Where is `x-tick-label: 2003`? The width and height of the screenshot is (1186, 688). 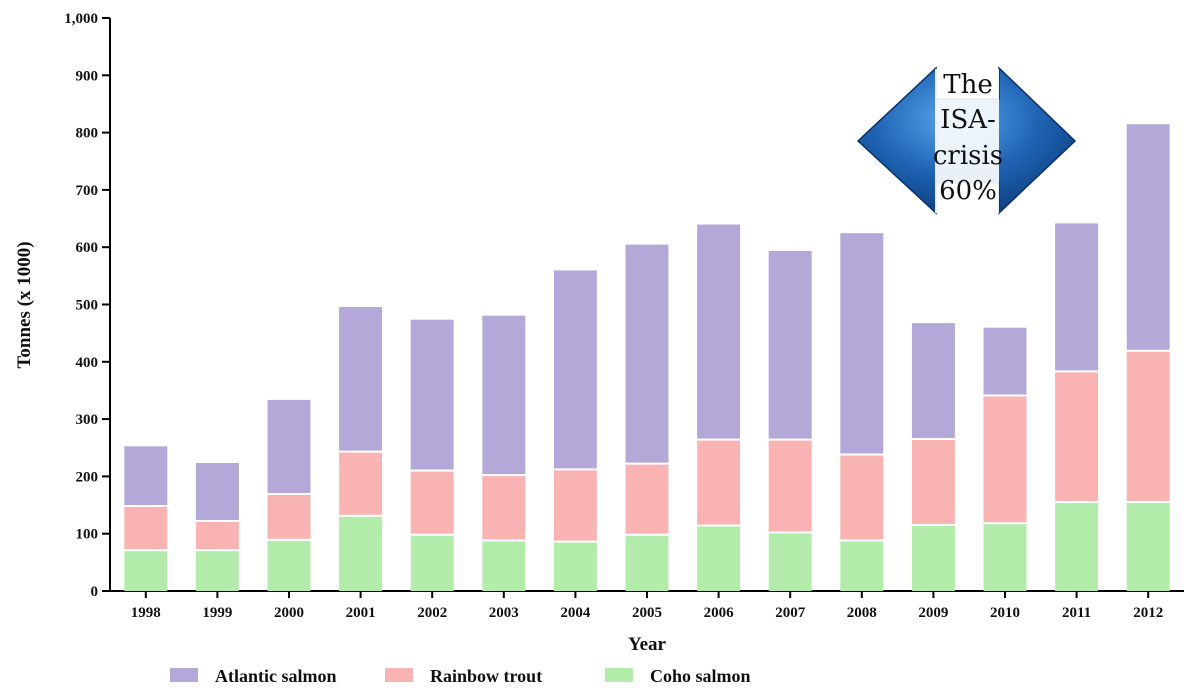
x-tick-label: 2003 is located at coordinates (504, 613).